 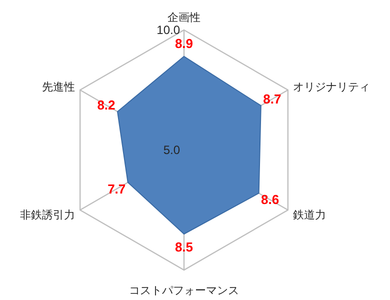 I want to click on spoke-label: 鉄道力, so click(x=309, y=215).